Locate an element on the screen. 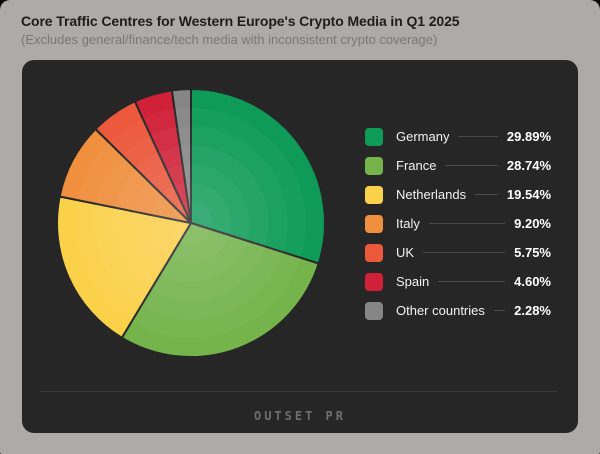 The height and width of the screenshot is (454, 600). legend-label: Spain is located at coordinates (413, 281).